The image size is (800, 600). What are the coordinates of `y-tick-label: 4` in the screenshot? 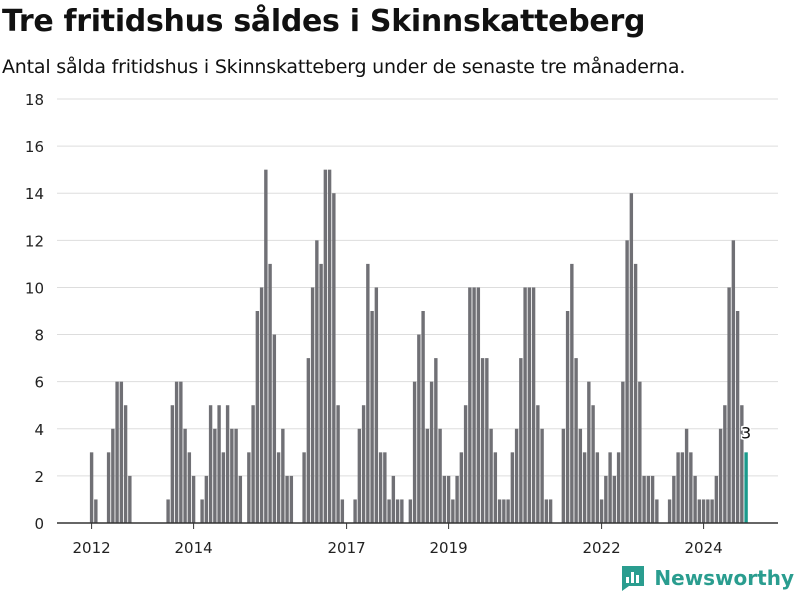 It's located at (39, 430).